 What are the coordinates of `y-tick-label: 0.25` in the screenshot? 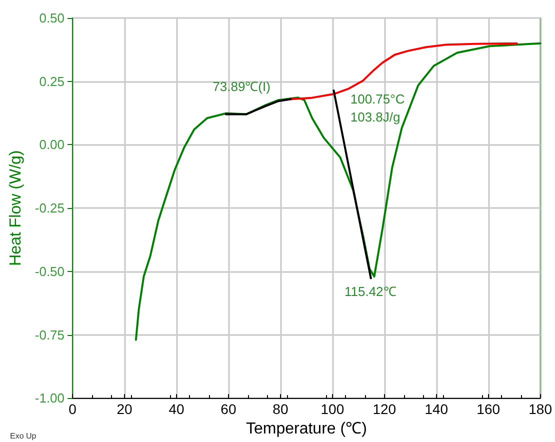 It's located at (52, 81).